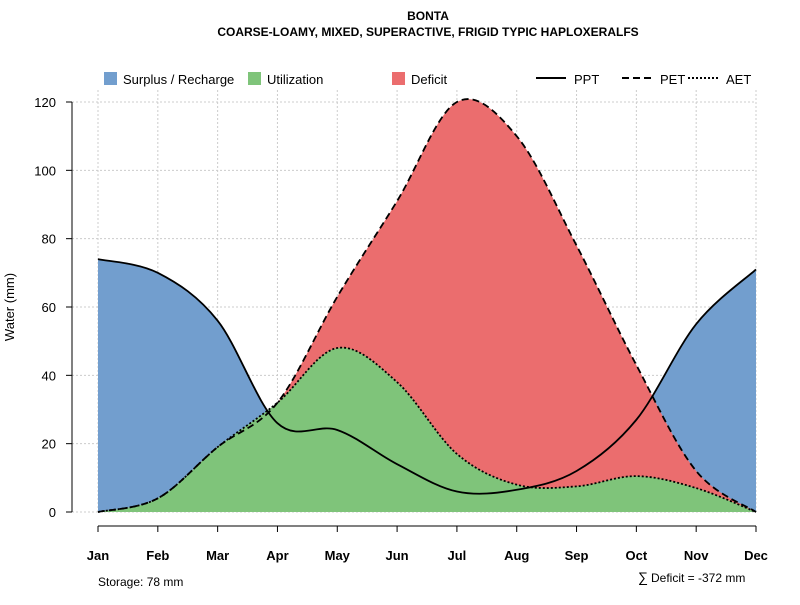 This screenshot has height=605, width=800. Describe the element at coordinates (49, 444) in the screenshot. I see `y-tick-label: 20` at that location.